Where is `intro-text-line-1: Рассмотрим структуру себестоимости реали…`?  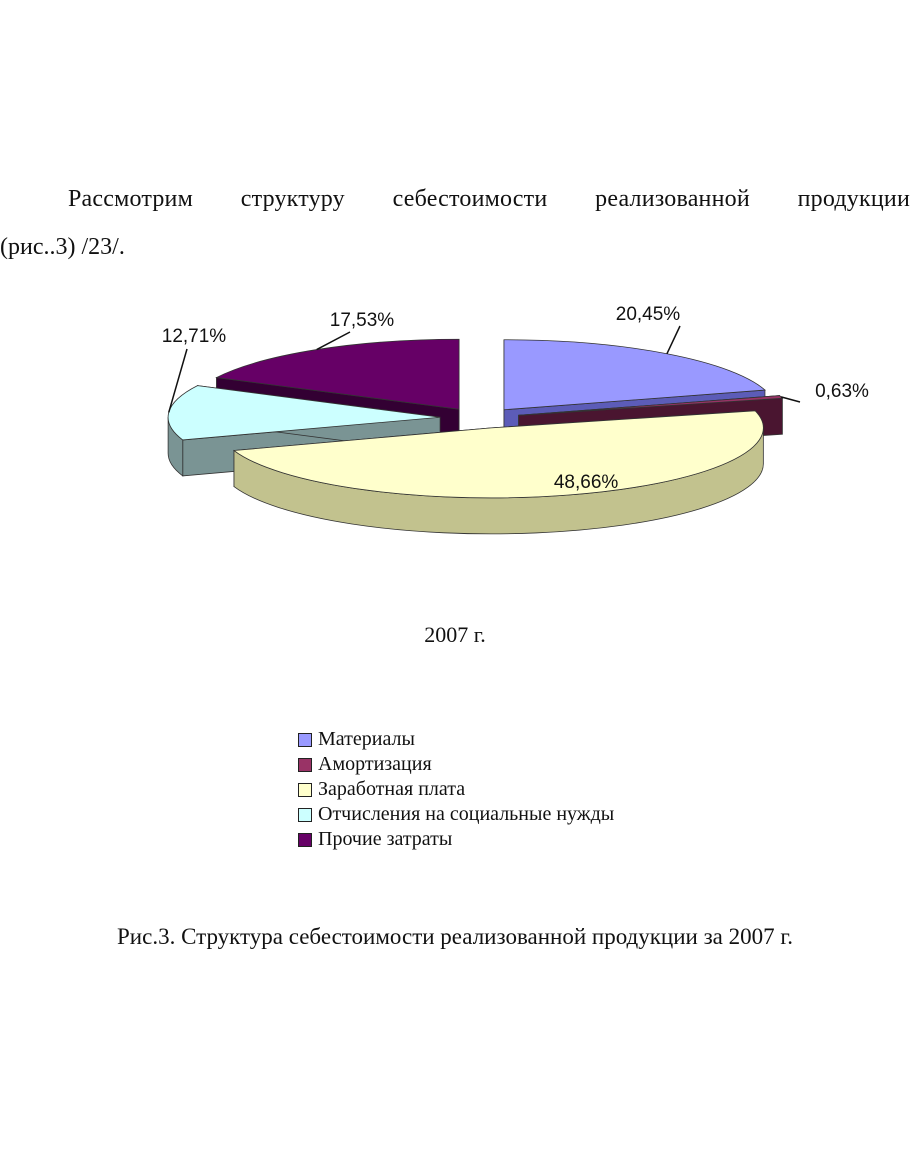 intro-text-line-1: Рассмотрим структуру себестоимости реали… is located at coordinates (489, 199).